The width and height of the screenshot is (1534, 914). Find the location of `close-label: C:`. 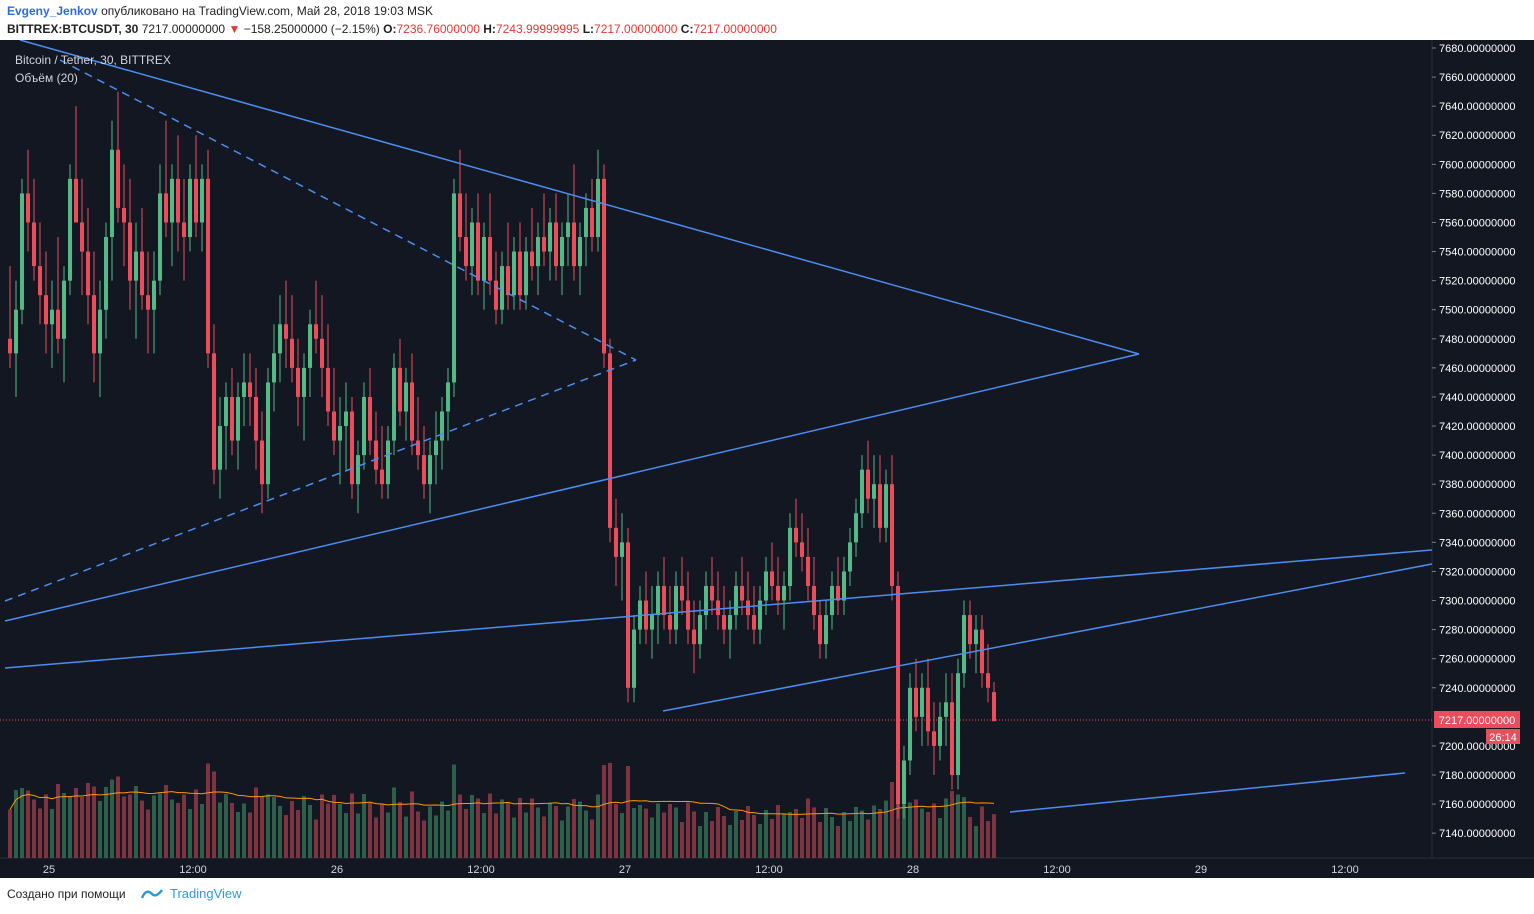

close-label: C: is located at coordinates (687, 29).